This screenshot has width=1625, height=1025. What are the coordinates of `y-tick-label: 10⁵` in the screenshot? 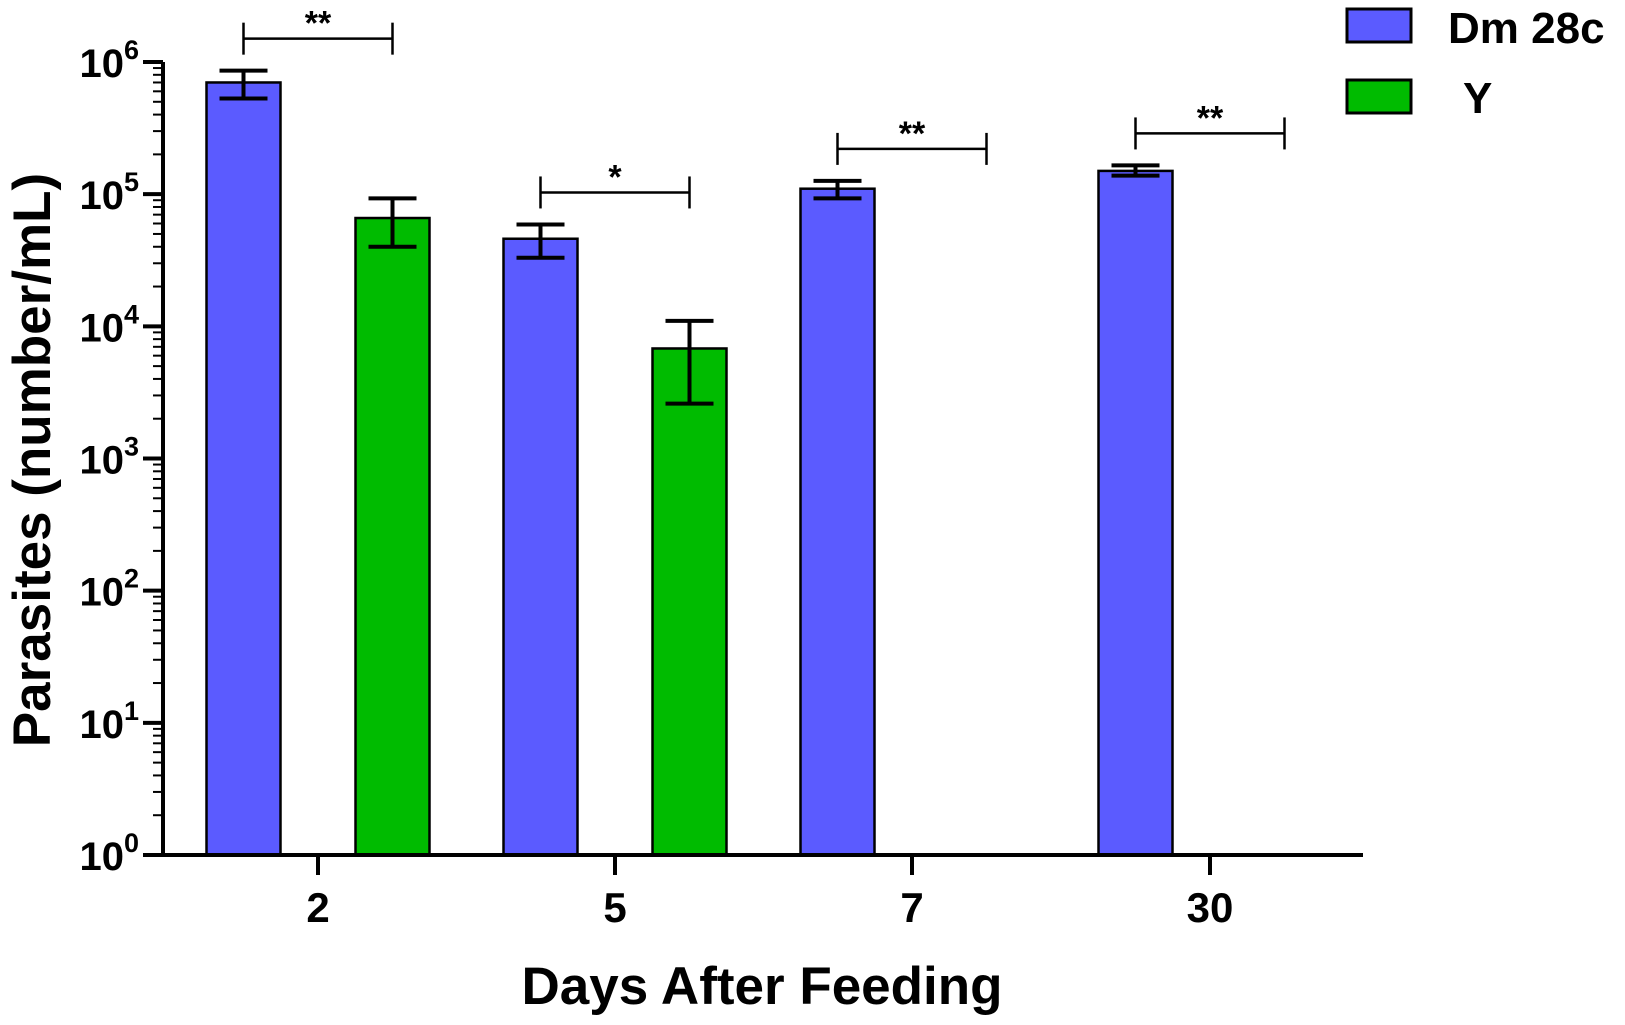 It's located at (109, 192).